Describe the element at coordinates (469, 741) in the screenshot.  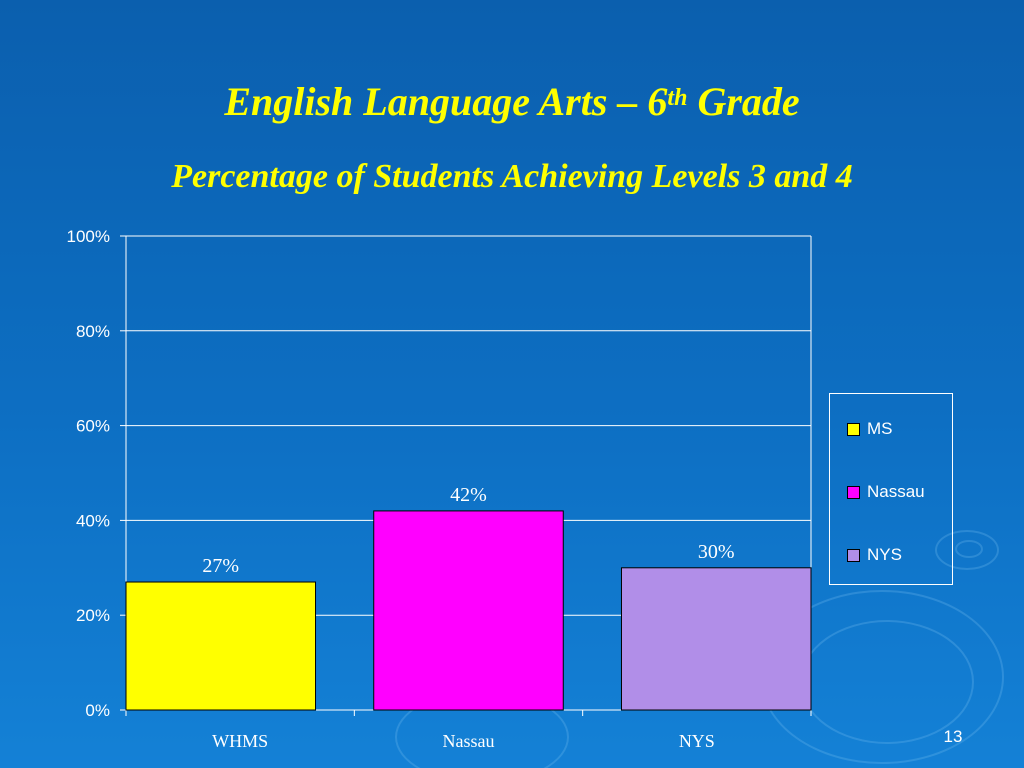
I see `x-tick-label-nassau: Nassau` at that location.